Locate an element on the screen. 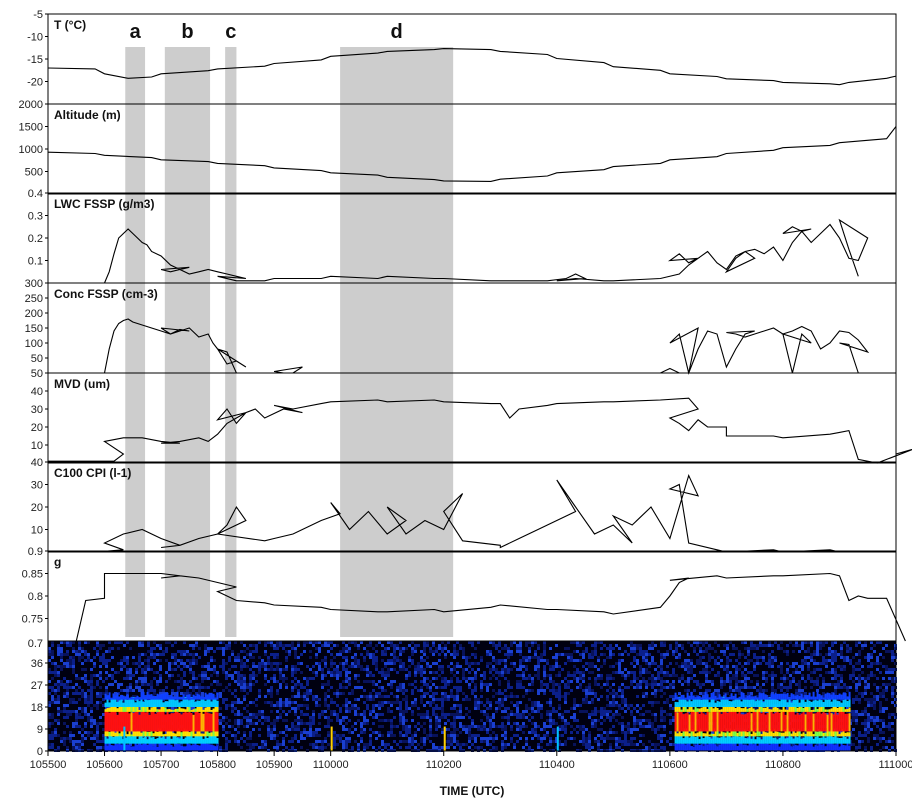 Image resolution: width=912 pixels, height=802 pixels. ytick-label: 27 is located at coordinates (37, 686).